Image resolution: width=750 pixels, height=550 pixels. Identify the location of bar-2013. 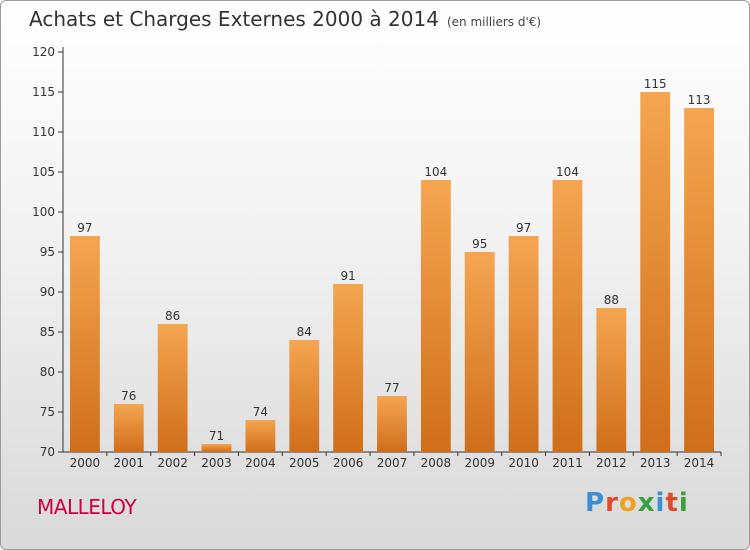
(655, 272).